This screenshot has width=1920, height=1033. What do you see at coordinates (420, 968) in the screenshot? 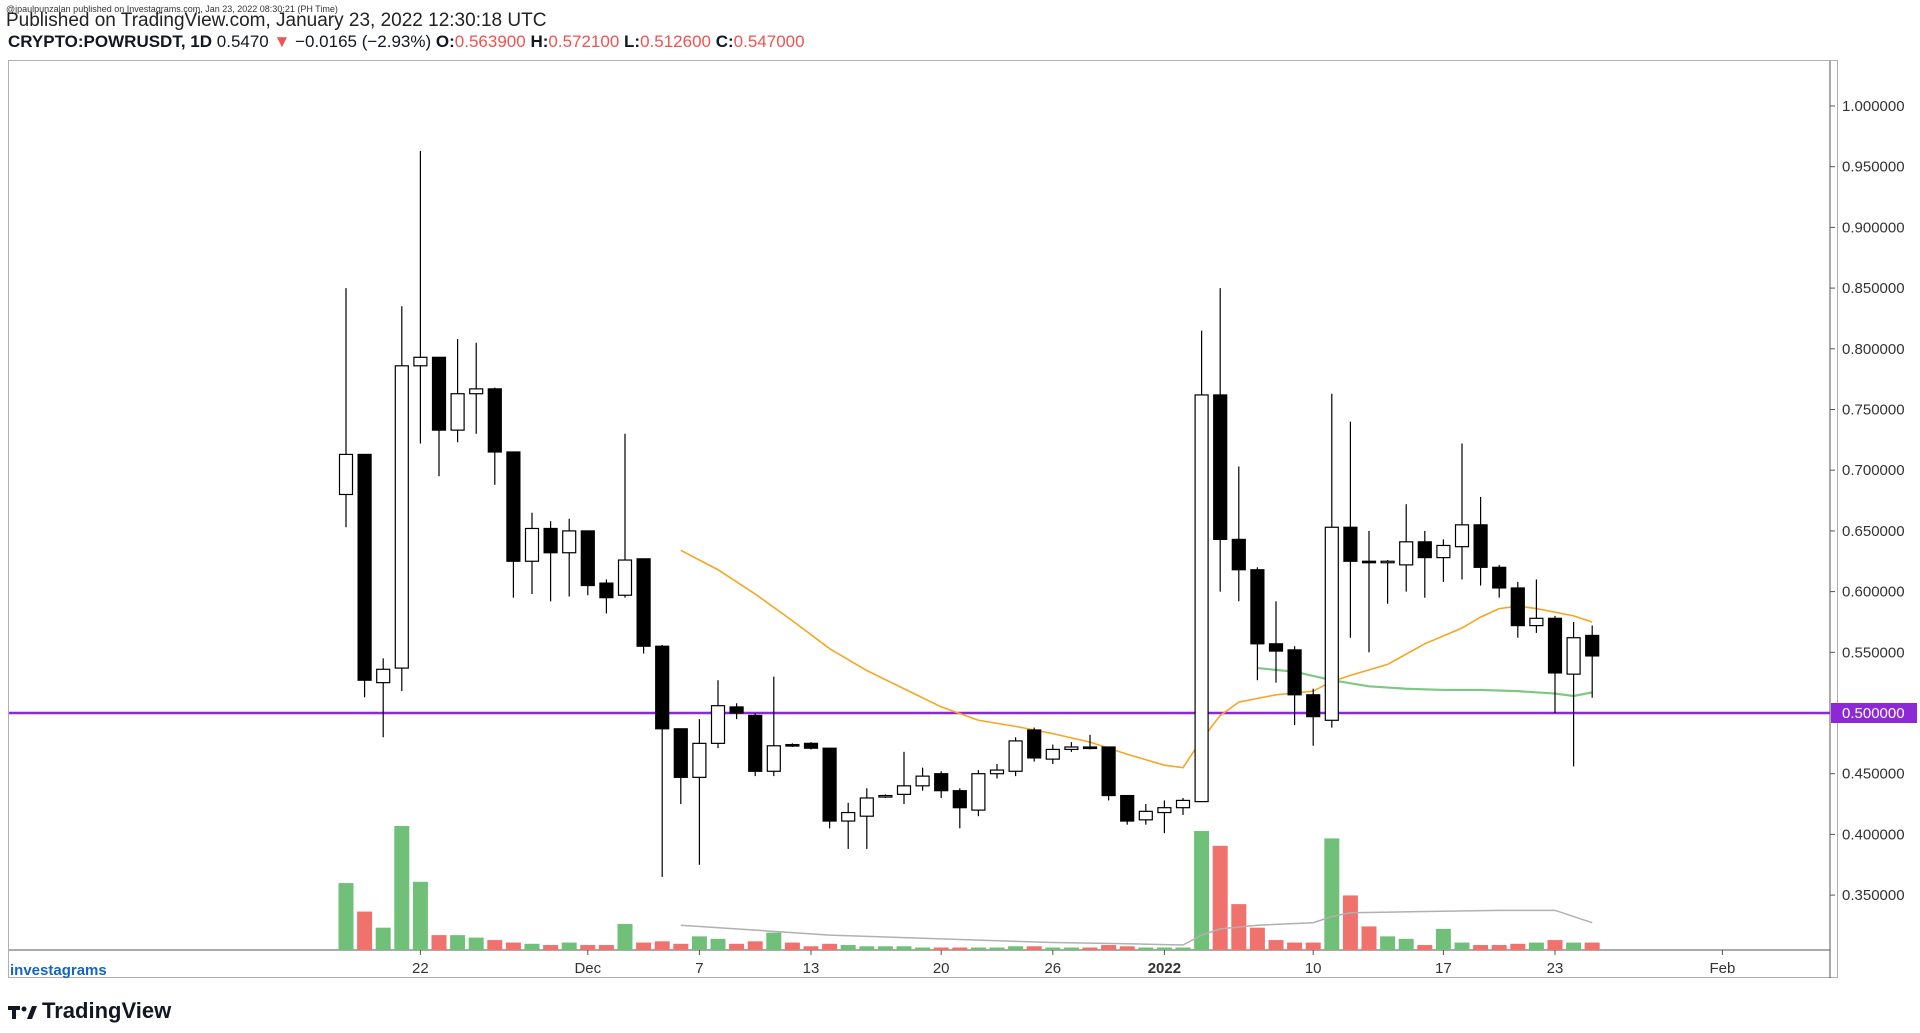
I see `time-tick-label: 22` at bounding box center [420, 968].